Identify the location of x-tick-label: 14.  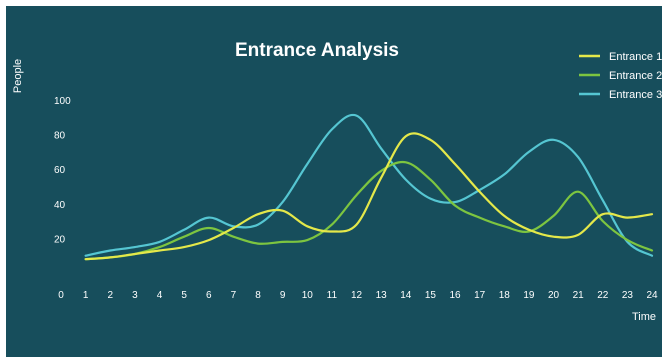
(406, 295).